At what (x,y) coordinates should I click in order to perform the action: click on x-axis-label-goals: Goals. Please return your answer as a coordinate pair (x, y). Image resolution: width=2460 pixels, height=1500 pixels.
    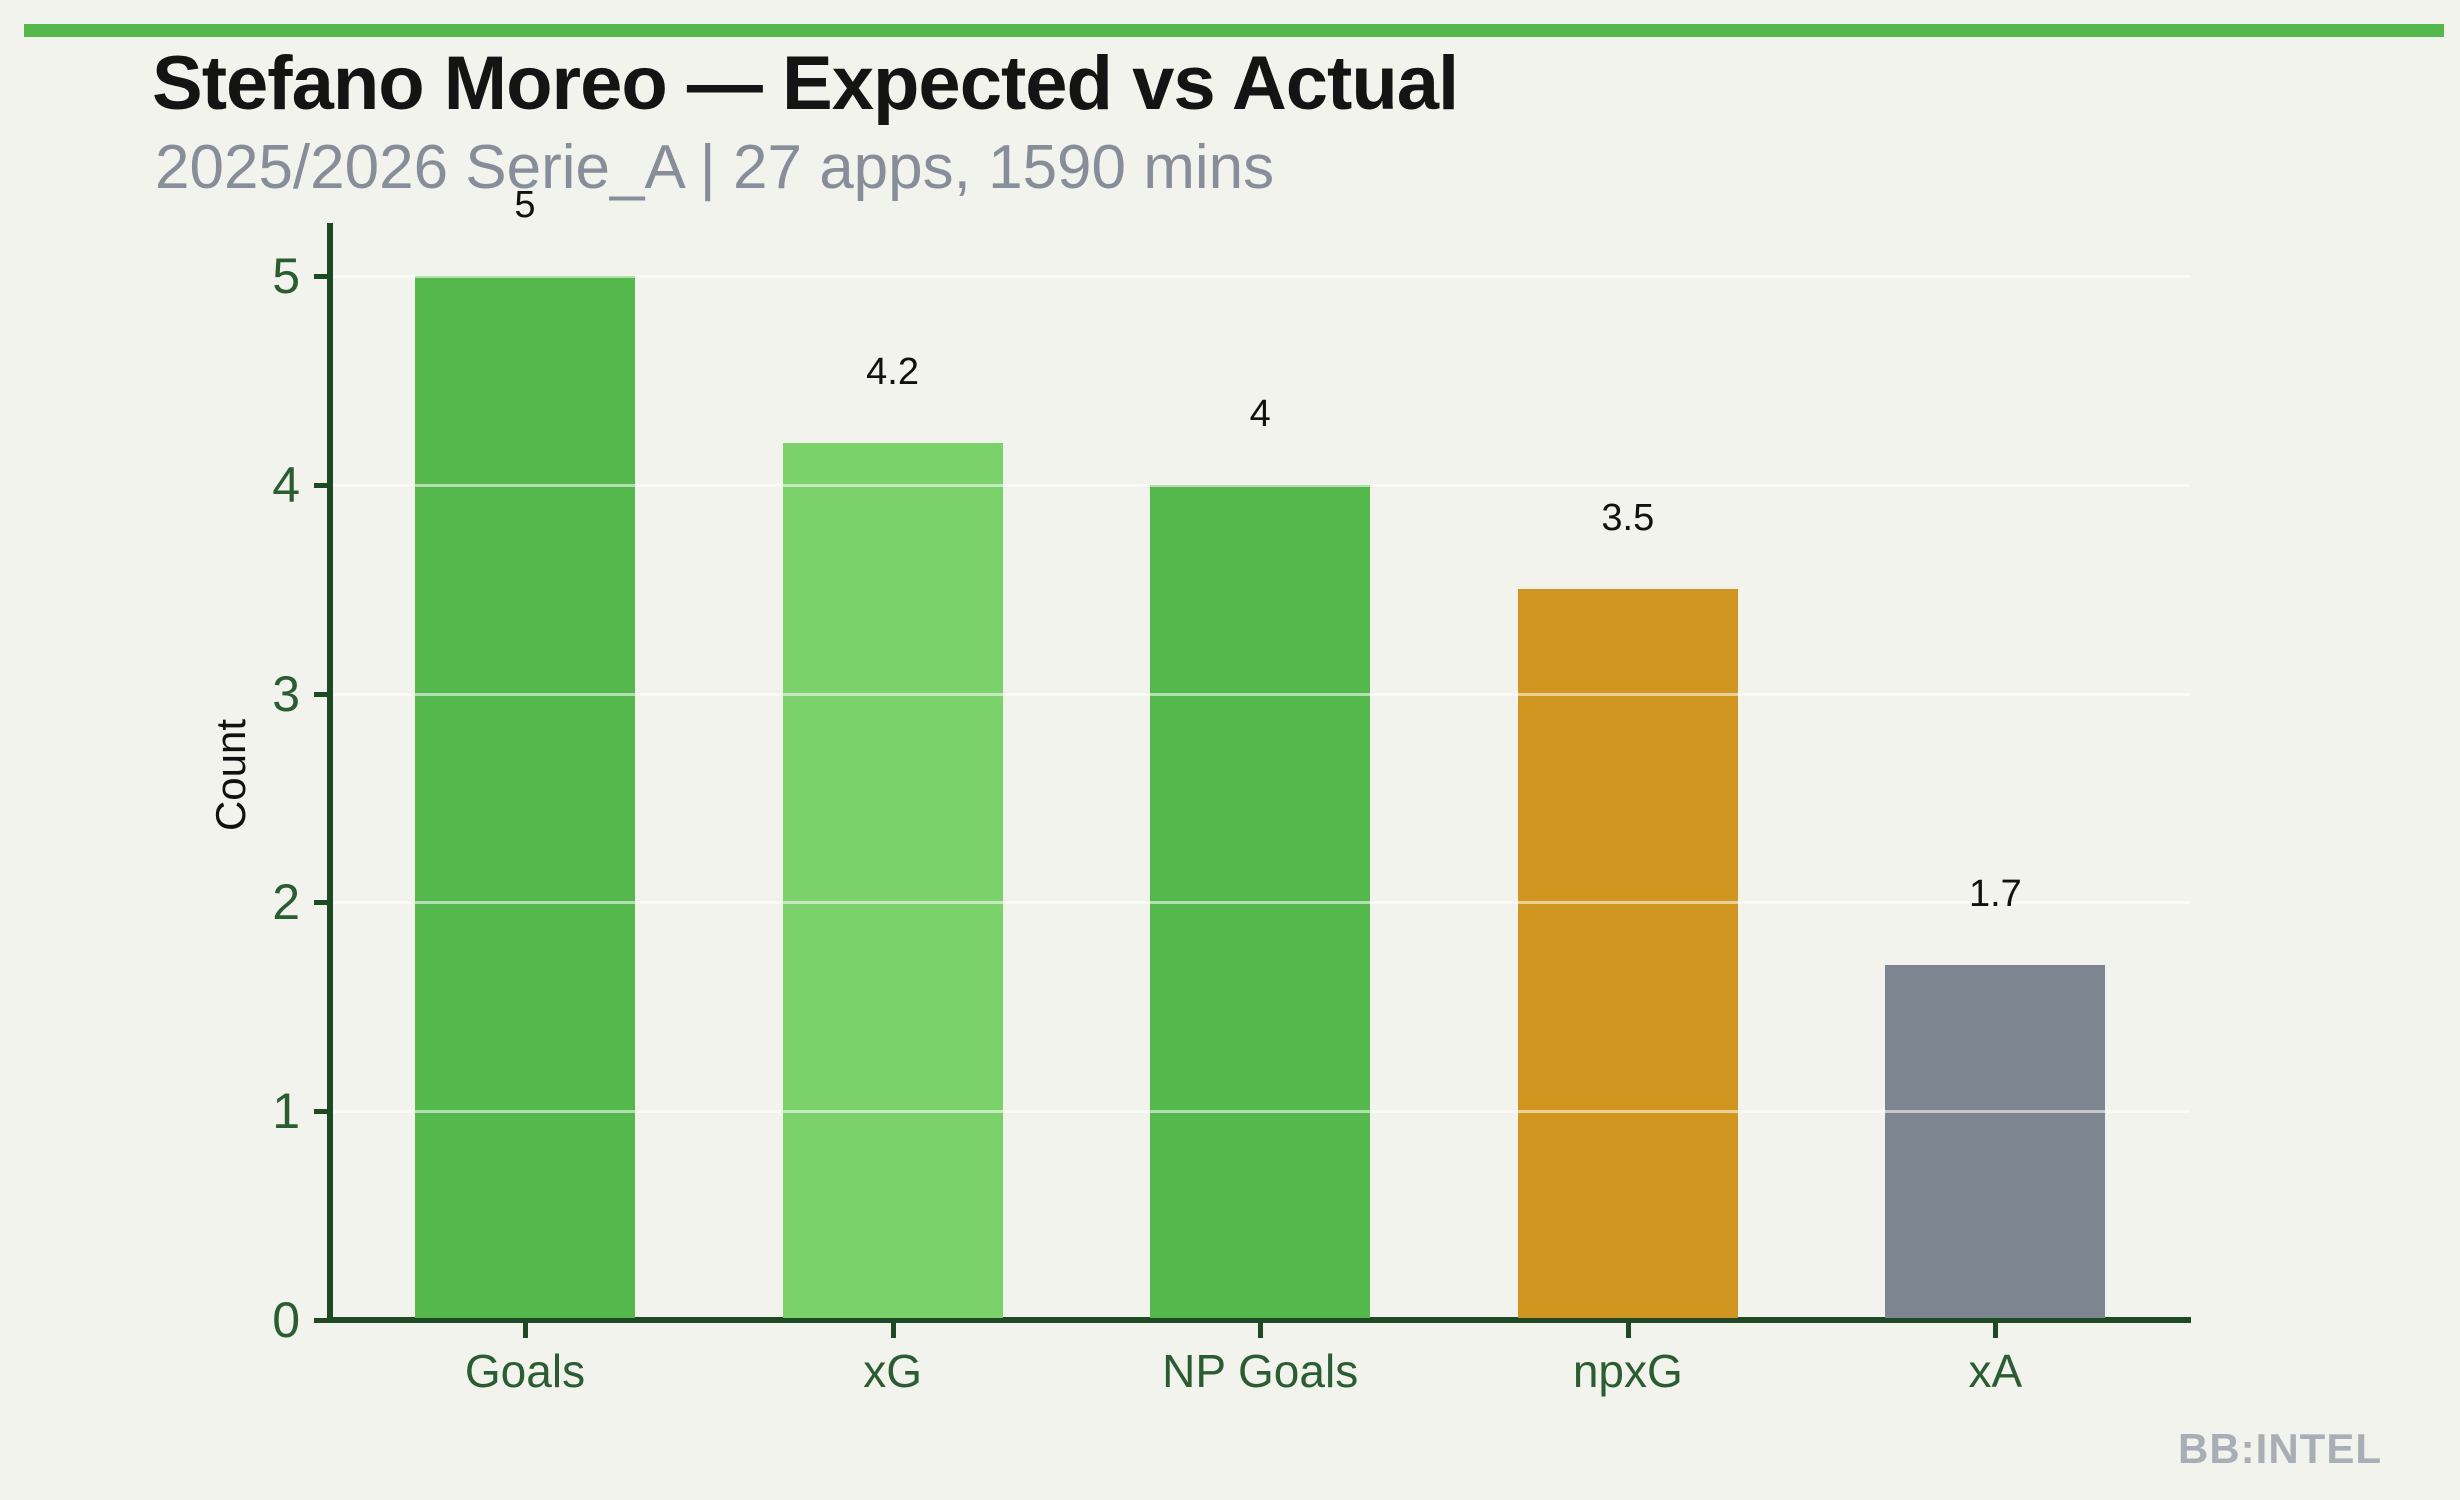
    Looking at the image, I should click on (525, 1371).